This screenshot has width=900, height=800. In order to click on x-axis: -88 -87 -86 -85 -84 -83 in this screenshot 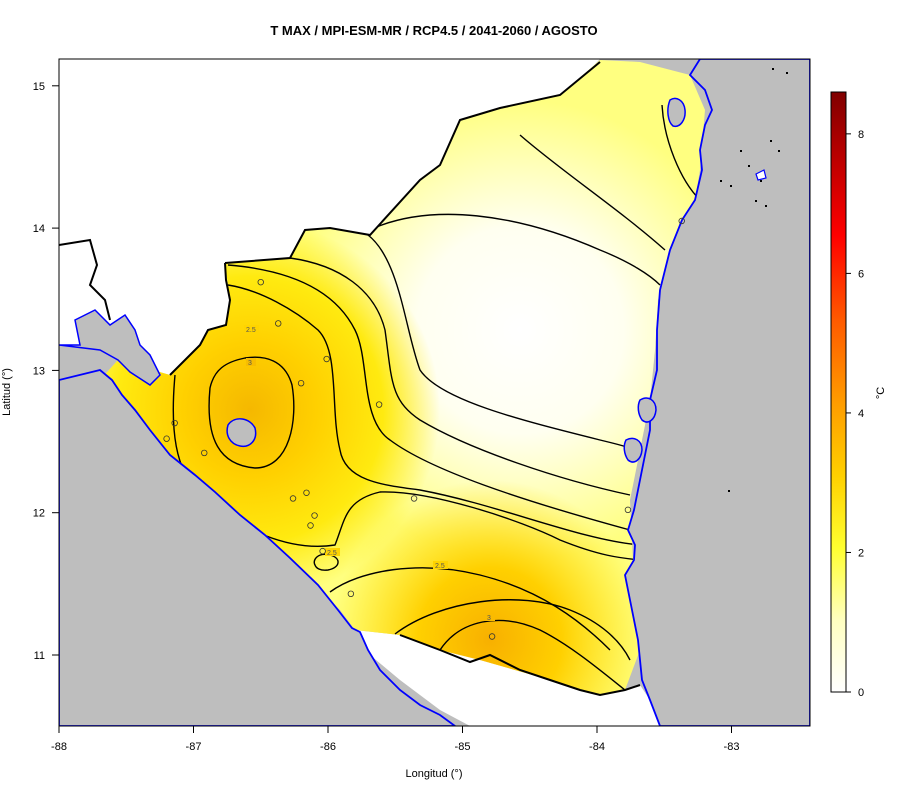, I will do `click(395, 739)`.